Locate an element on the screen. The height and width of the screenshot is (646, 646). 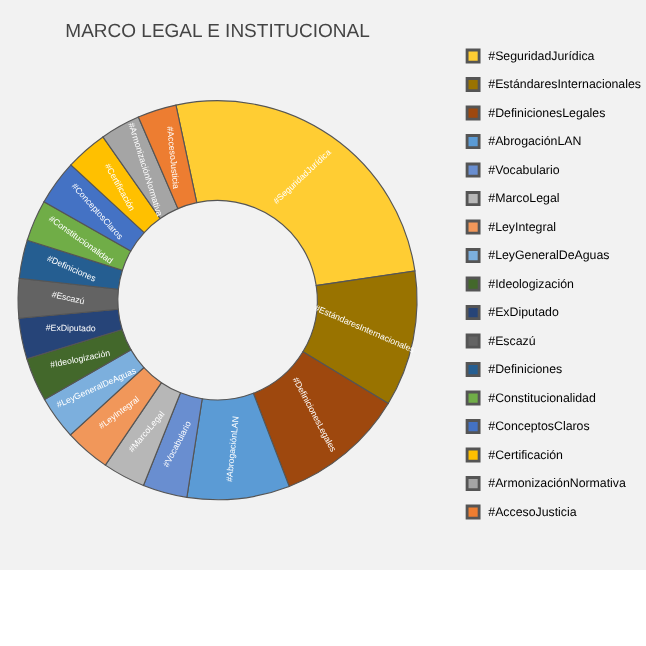
chart-title: MARCO LEGAL E INSTITUCIONAL is located at coordinates (217, 32).